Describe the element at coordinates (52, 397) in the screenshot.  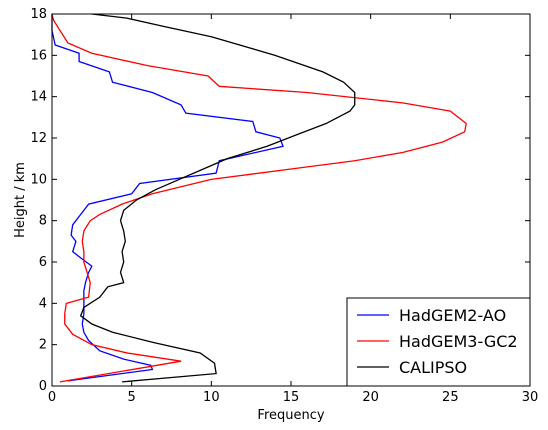
I see `x-tick-label: 0` at that location.